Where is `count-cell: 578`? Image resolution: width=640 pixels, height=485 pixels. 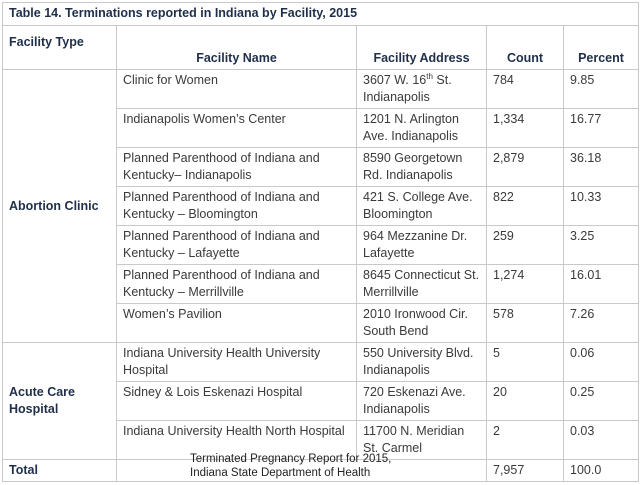 count-cell: 578 is located at coordinates (525, 323).